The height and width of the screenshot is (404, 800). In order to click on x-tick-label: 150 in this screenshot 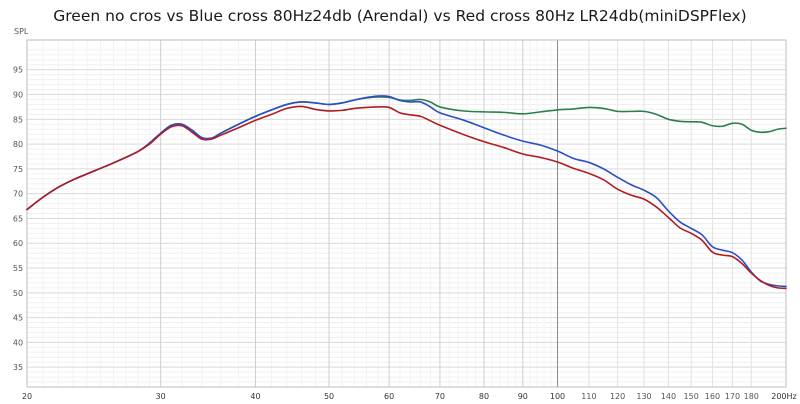, I will do `click(691, 396)`.